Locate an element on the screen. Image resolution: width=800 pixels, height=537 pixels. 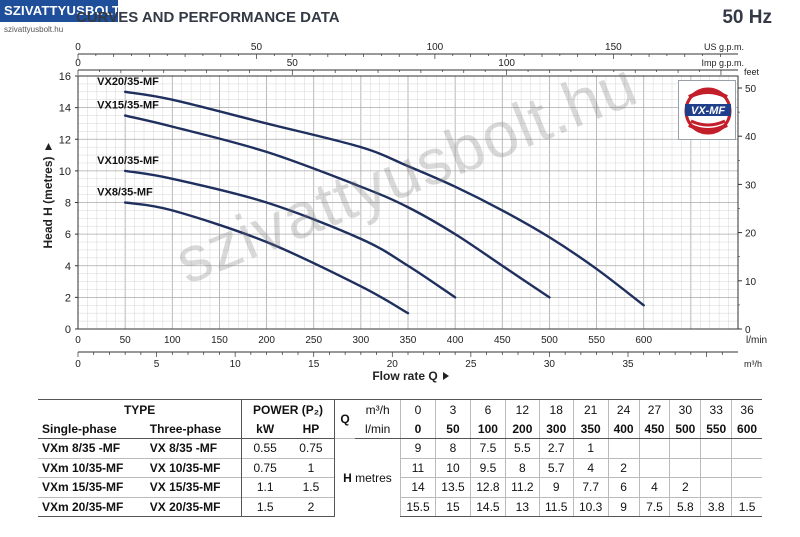
x-axis-title: Flow rate Q is located at coordinates (404, 376).